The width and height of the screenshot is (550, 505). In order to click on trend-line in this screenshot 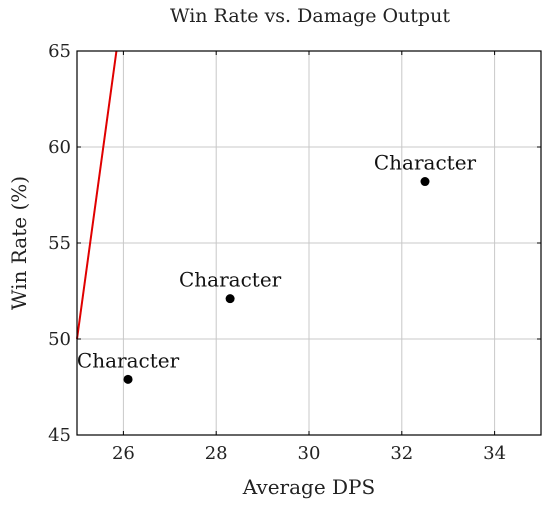, I will do `click(97, 195)`.